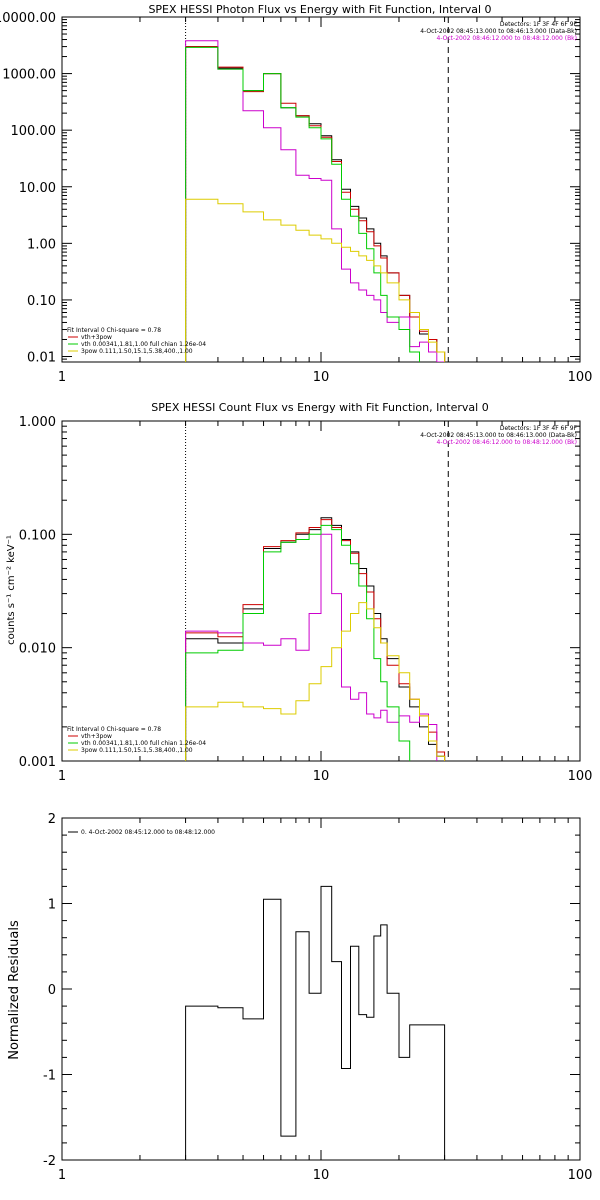 The width and height of the screenshot is (600, 1200). What do you see at coordinates (41, 244) in the screenshot?
I see `y-tick-label: 1.00` at bounding box center [41, 244].